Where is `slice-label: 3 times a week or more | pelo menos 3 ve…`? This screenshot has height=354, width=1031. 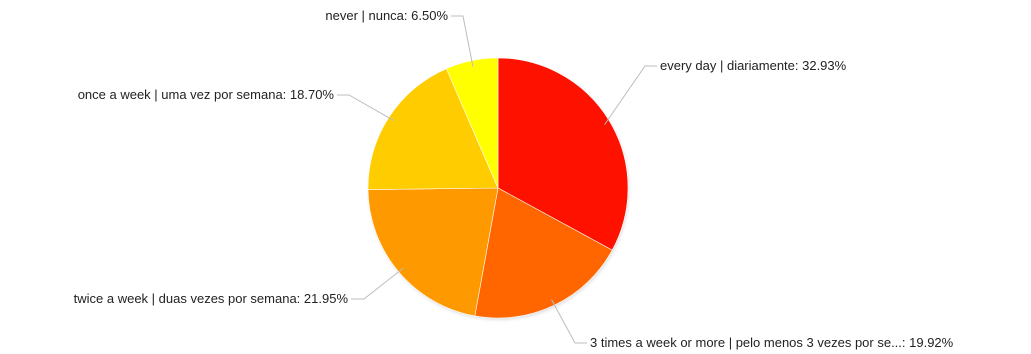
slice-label: 3 times a week or more | pelo menos 3 ve… is located at coordinates (772, 342).